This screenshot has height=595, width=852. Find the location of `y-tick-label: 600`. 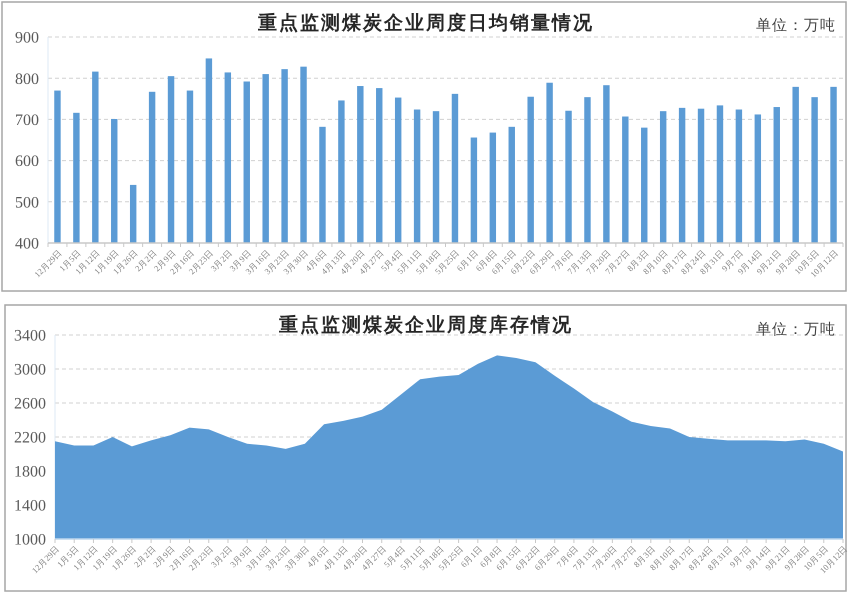

y-tick-label: 600 is located at coordinates (27, 161).